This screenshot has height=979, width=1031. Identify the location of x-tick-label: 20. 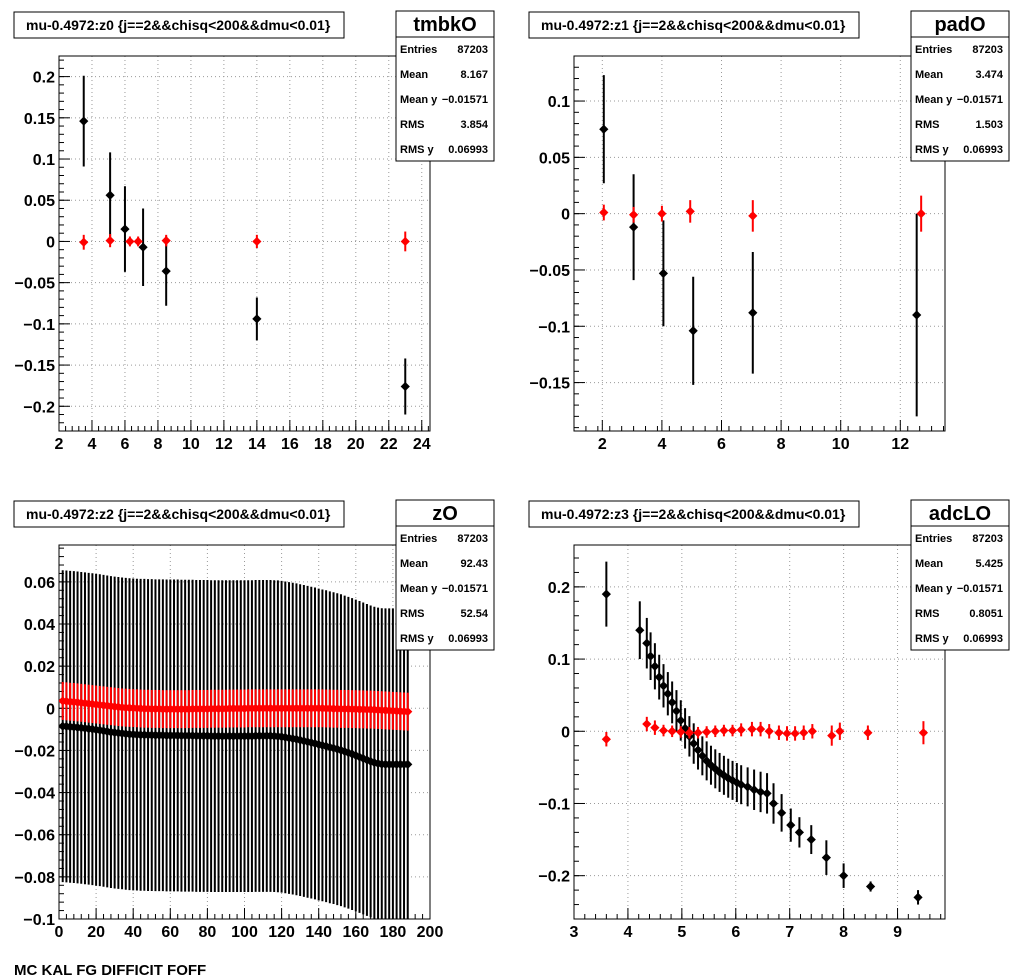
(96, 932).